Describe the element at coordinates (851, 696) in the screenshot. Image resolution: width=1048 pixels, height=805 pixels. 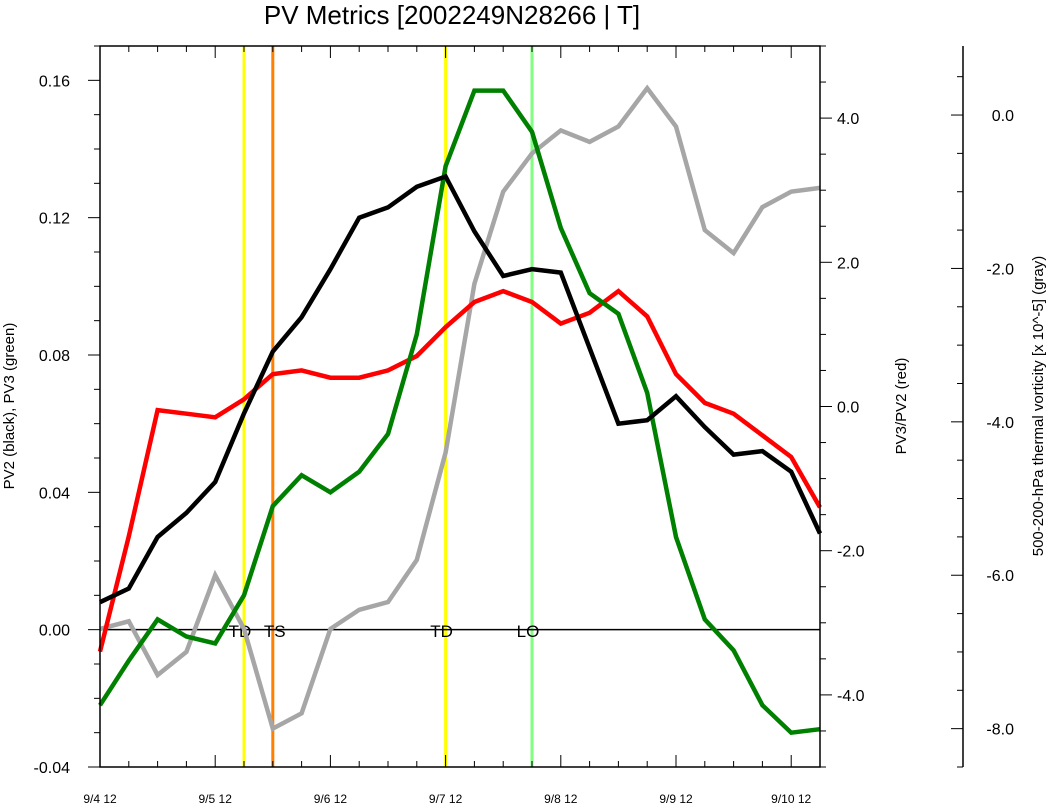
I see `right-y-tick-label: -4.0` at that location.